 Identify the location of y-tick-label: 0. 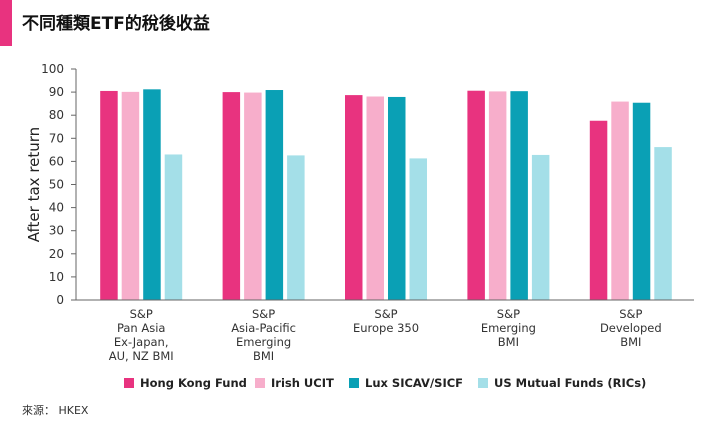
(60, 300).